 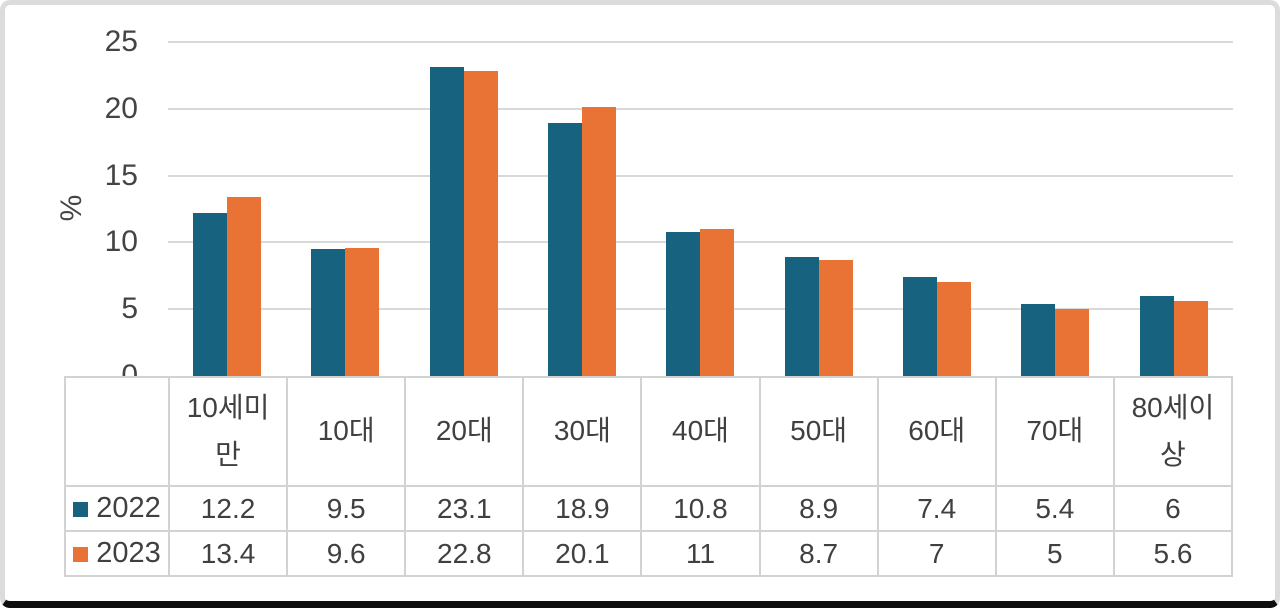 What do you see at coordinates (121, 41) in the screenshot?
I see `y-tick-label-25: 25` at bounding box center [121, 41].